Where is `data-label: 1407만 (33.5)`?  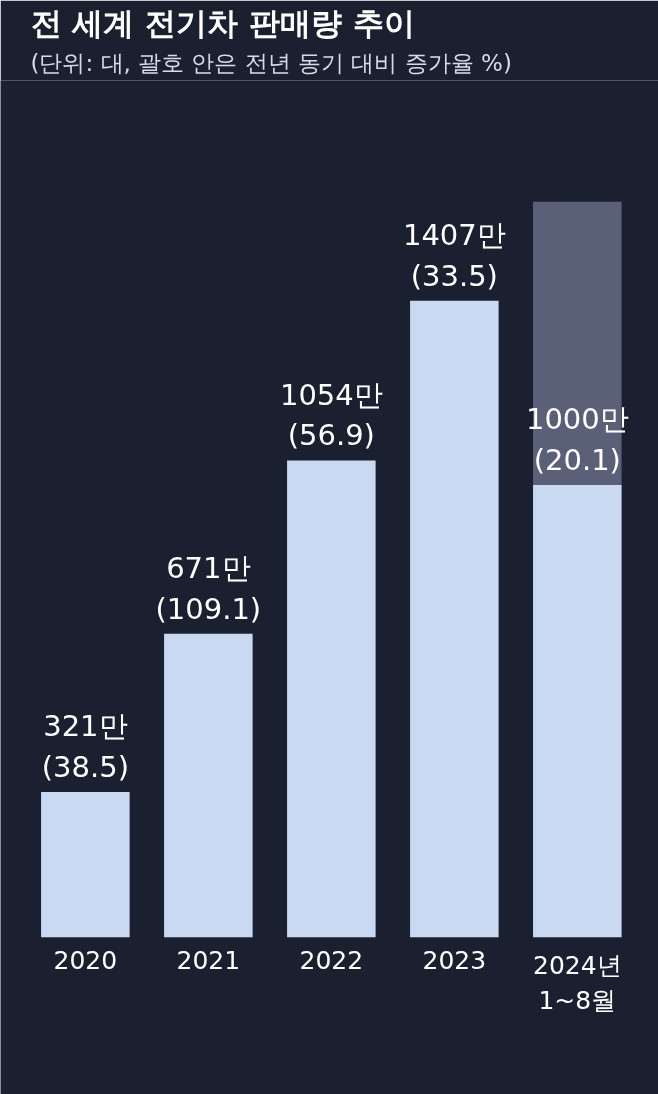
data-label: 1407만 (33.5) is located at coordinates (454, 255).